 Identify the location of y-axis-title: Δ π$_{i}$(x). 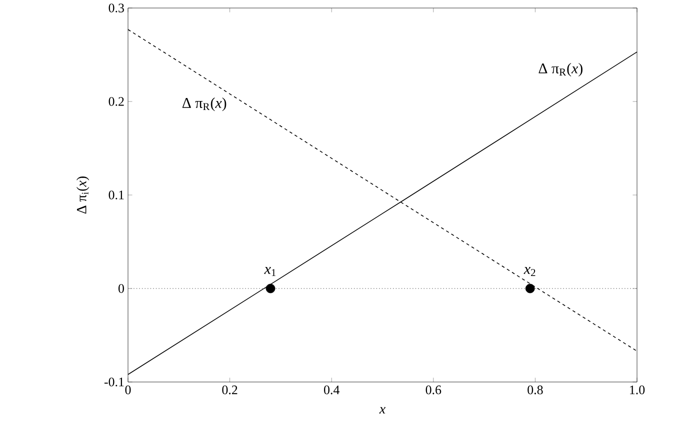
(83, 195).